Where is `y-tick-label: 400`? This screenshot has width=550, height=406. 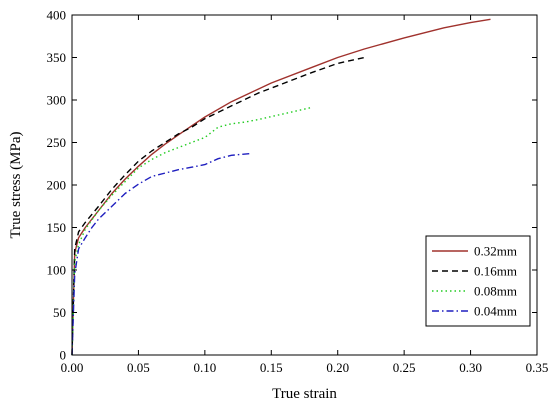
y-tick-label: 400 is located at coordinates (57, 15).